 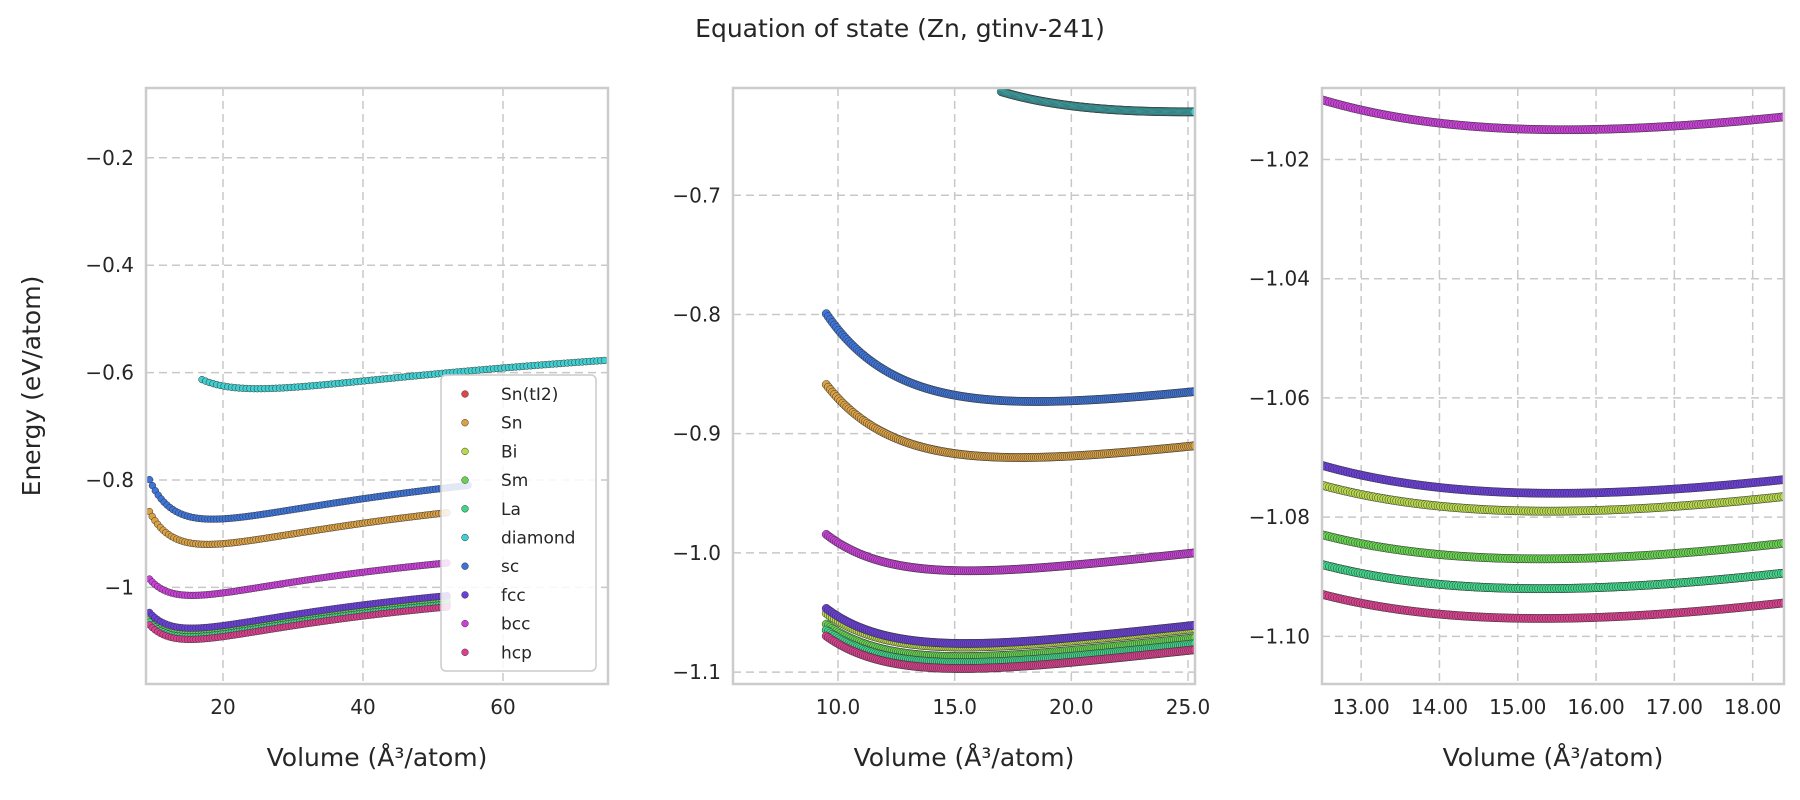 What do you see at coordinates (1553, 498) in the screenshot?
I see `series-Bi` at bounding box center [1553, 498].